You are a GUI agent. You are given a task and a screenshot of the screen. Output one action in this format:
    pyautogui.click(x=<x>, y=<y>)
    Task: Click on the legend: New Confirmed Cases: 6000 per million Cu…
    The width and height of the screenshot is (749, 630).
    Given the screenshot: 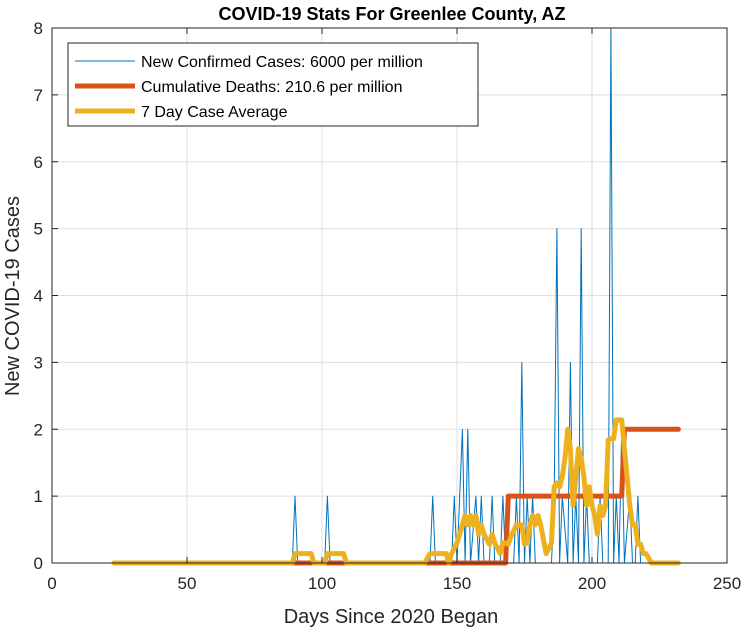 What is the action you would take?
    pyautogui.click(x=273, y=84)
    